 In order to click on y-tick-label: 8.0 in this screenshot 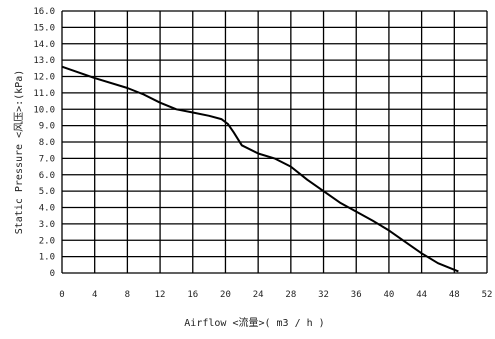, I will do `click(47, 143)`.